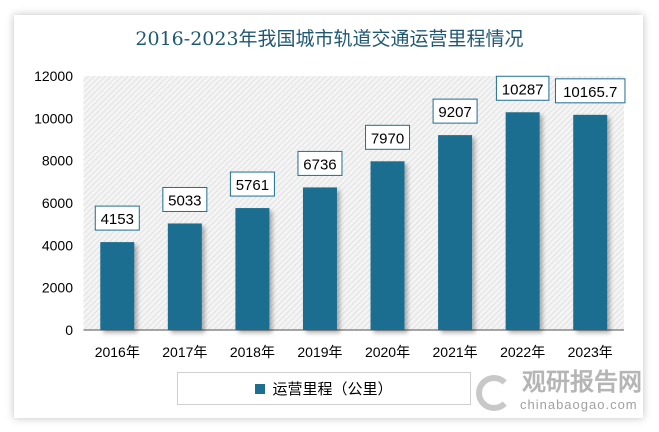 The width and height of the screenshot is (659, 432). What do you see at coordinates (455, 352) in the screenshot?
I see `x-tick-label: 2021年` at bounding box center [455, 352].